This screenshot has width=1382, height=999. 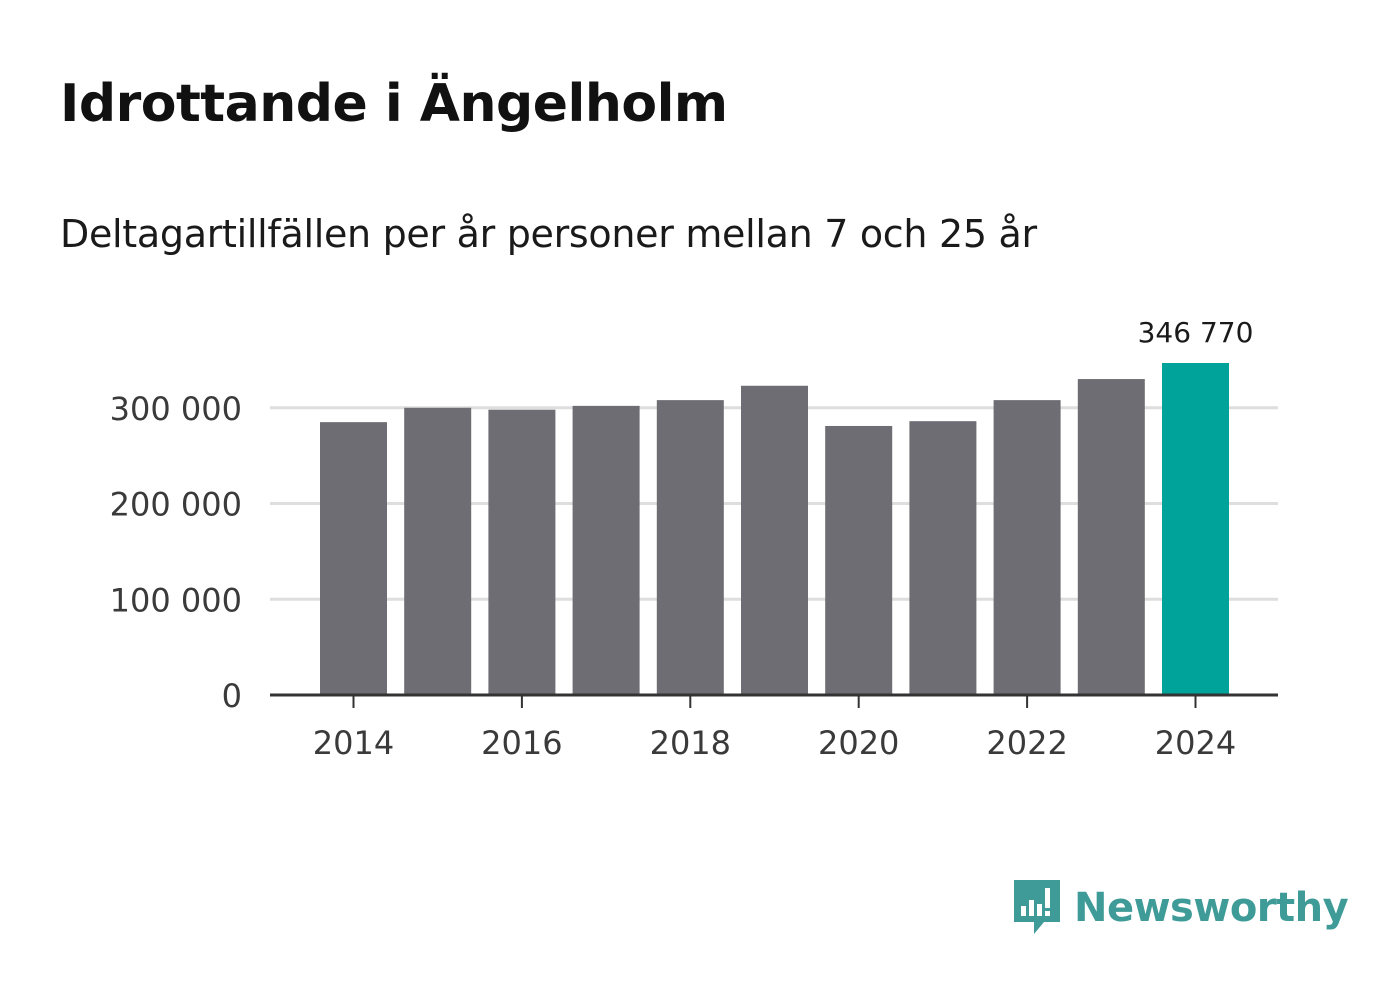 What do you see at coordinates (1211, 908) in the screenshot?
I see `brand-name: Newsworthy` at bounding box center [1211, 908].